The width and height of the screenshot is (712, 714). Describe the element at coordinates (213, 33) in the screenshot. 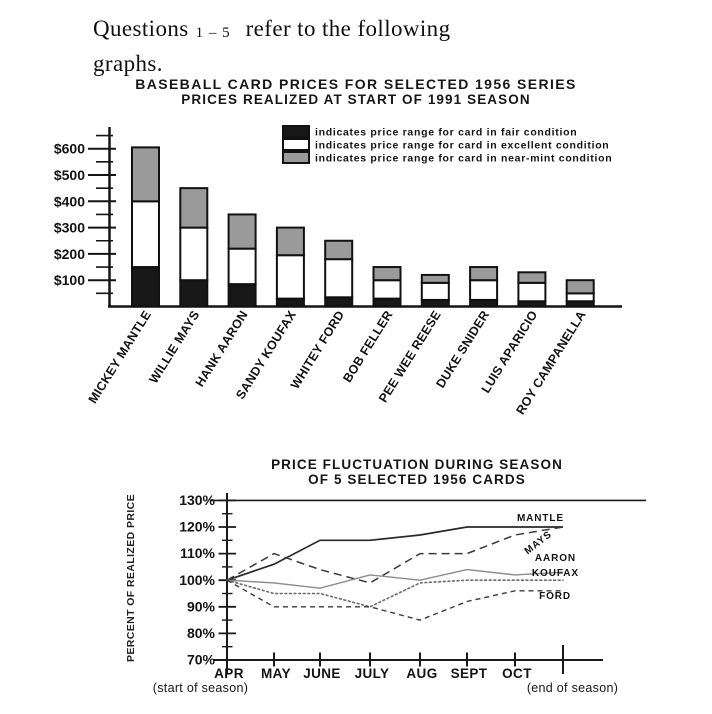

I see `heading-question-range: 1 – 5` at that location.